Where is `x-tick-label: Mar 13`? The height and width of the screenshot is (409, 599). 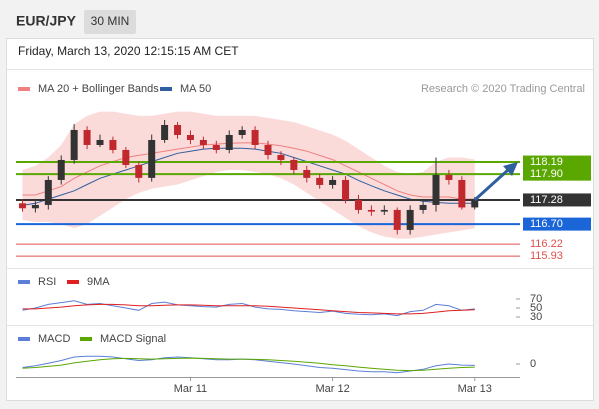 x-tick-label: Mar 13 is located at coordinates (475, 389).